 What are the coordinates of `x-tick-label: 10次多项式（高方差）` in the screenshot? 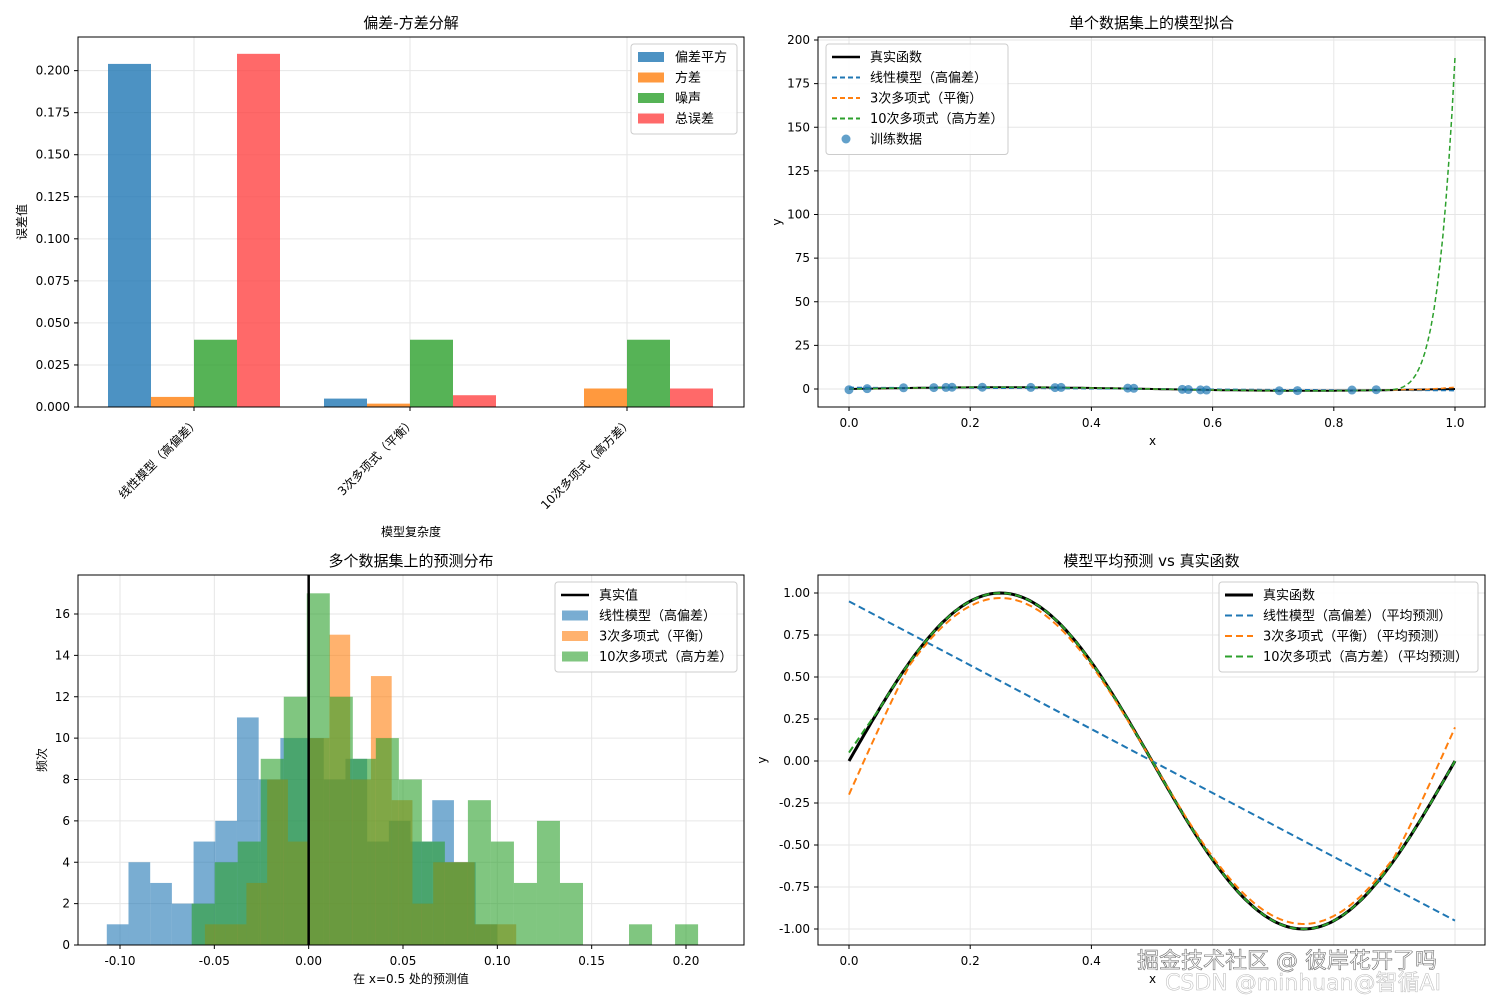 It's located at (586, 464).